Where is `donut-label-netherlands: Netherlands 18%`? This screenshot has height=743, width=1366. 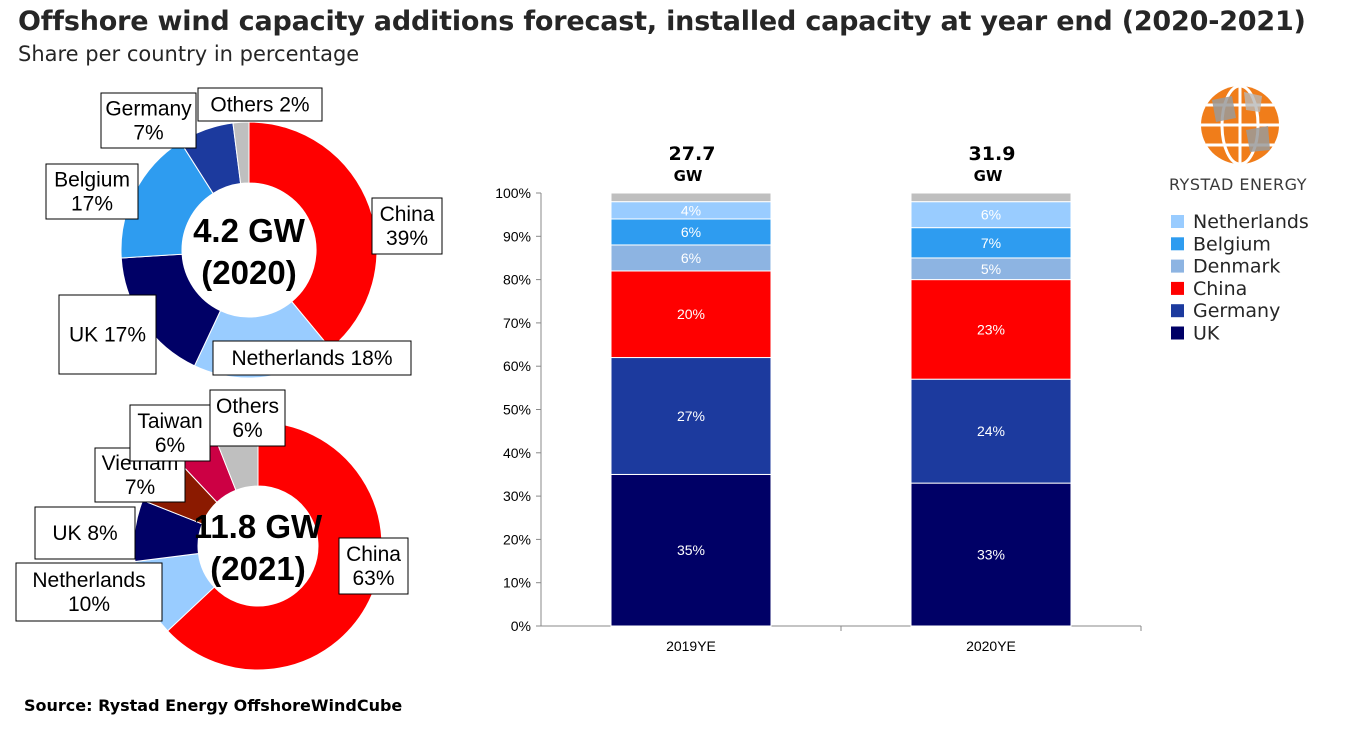
donut-label-netherlands: Netherlands 18% is located at coordinates (312, 358).